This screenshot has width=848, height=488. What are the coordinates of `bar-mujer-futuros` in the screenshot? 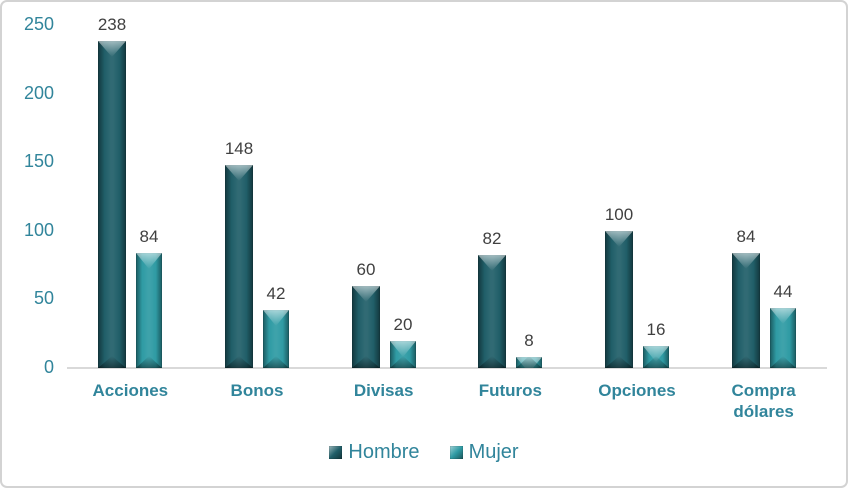 It's located at (529, 362).